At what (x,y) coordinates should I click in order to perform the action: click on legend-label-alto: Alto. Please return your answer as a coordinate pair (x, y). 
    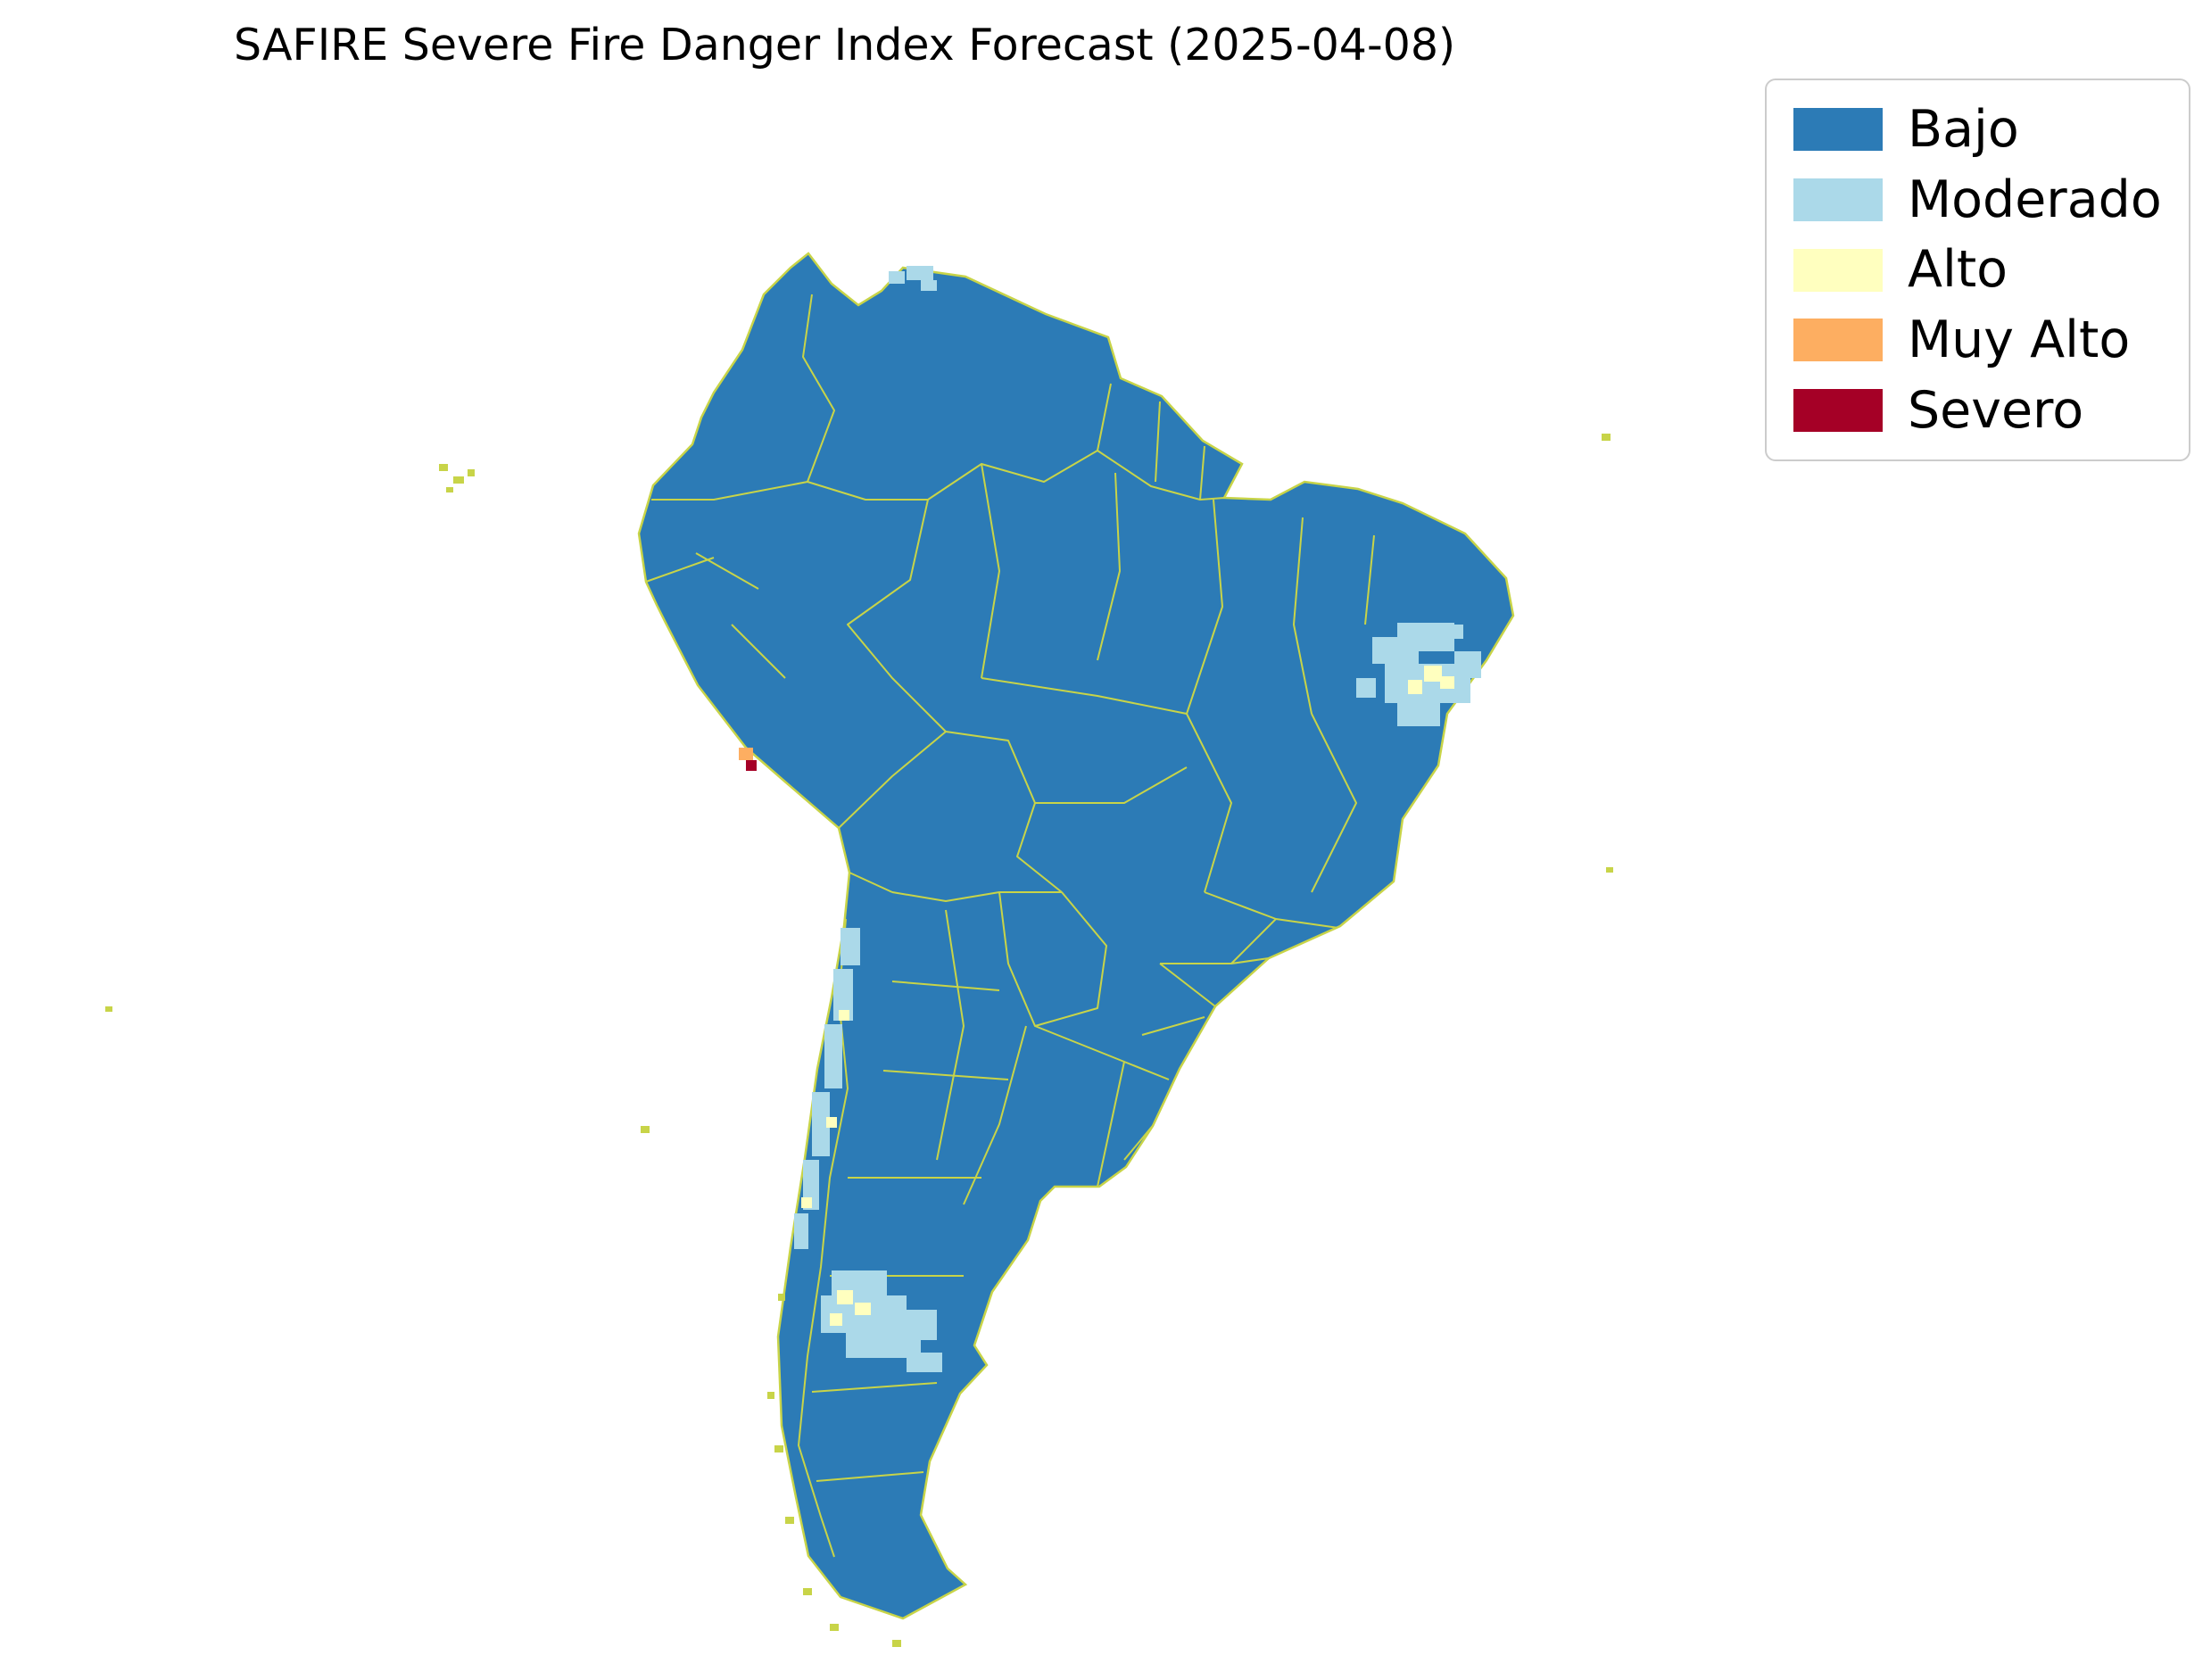
    Looking at the image, I should click on (1958, 270).